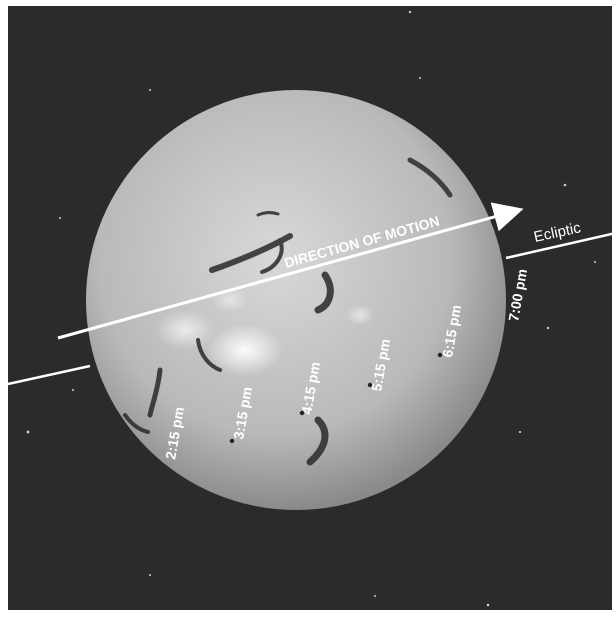 The width and height of the screenshot is (616, 618). Describe the element at coordinates (49, 375) in the screenshot. I see `ecliptic-line-left` at that location.